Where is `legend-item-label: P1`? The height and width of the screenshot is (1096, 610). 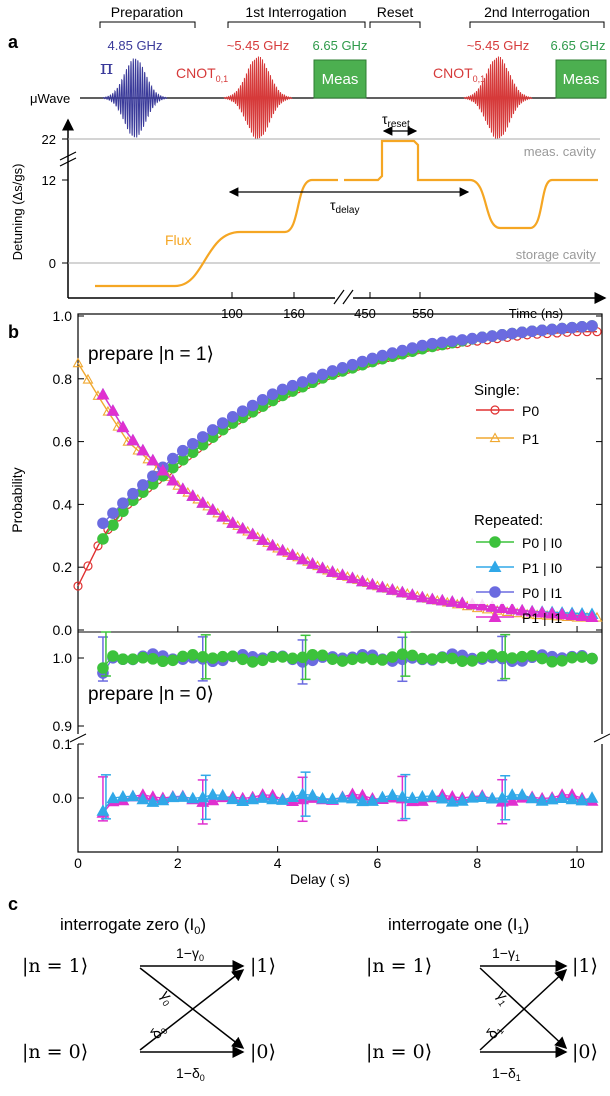 legend-item-label: P1 is located at coordinates (530, 439).